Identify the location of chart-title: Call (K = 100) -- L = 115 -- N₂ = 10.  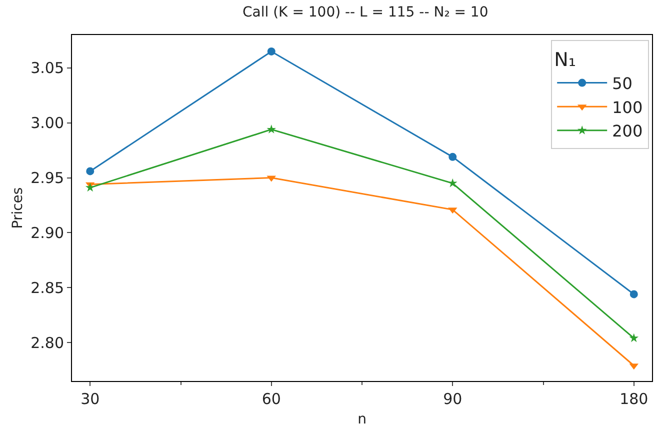
(365, 12).